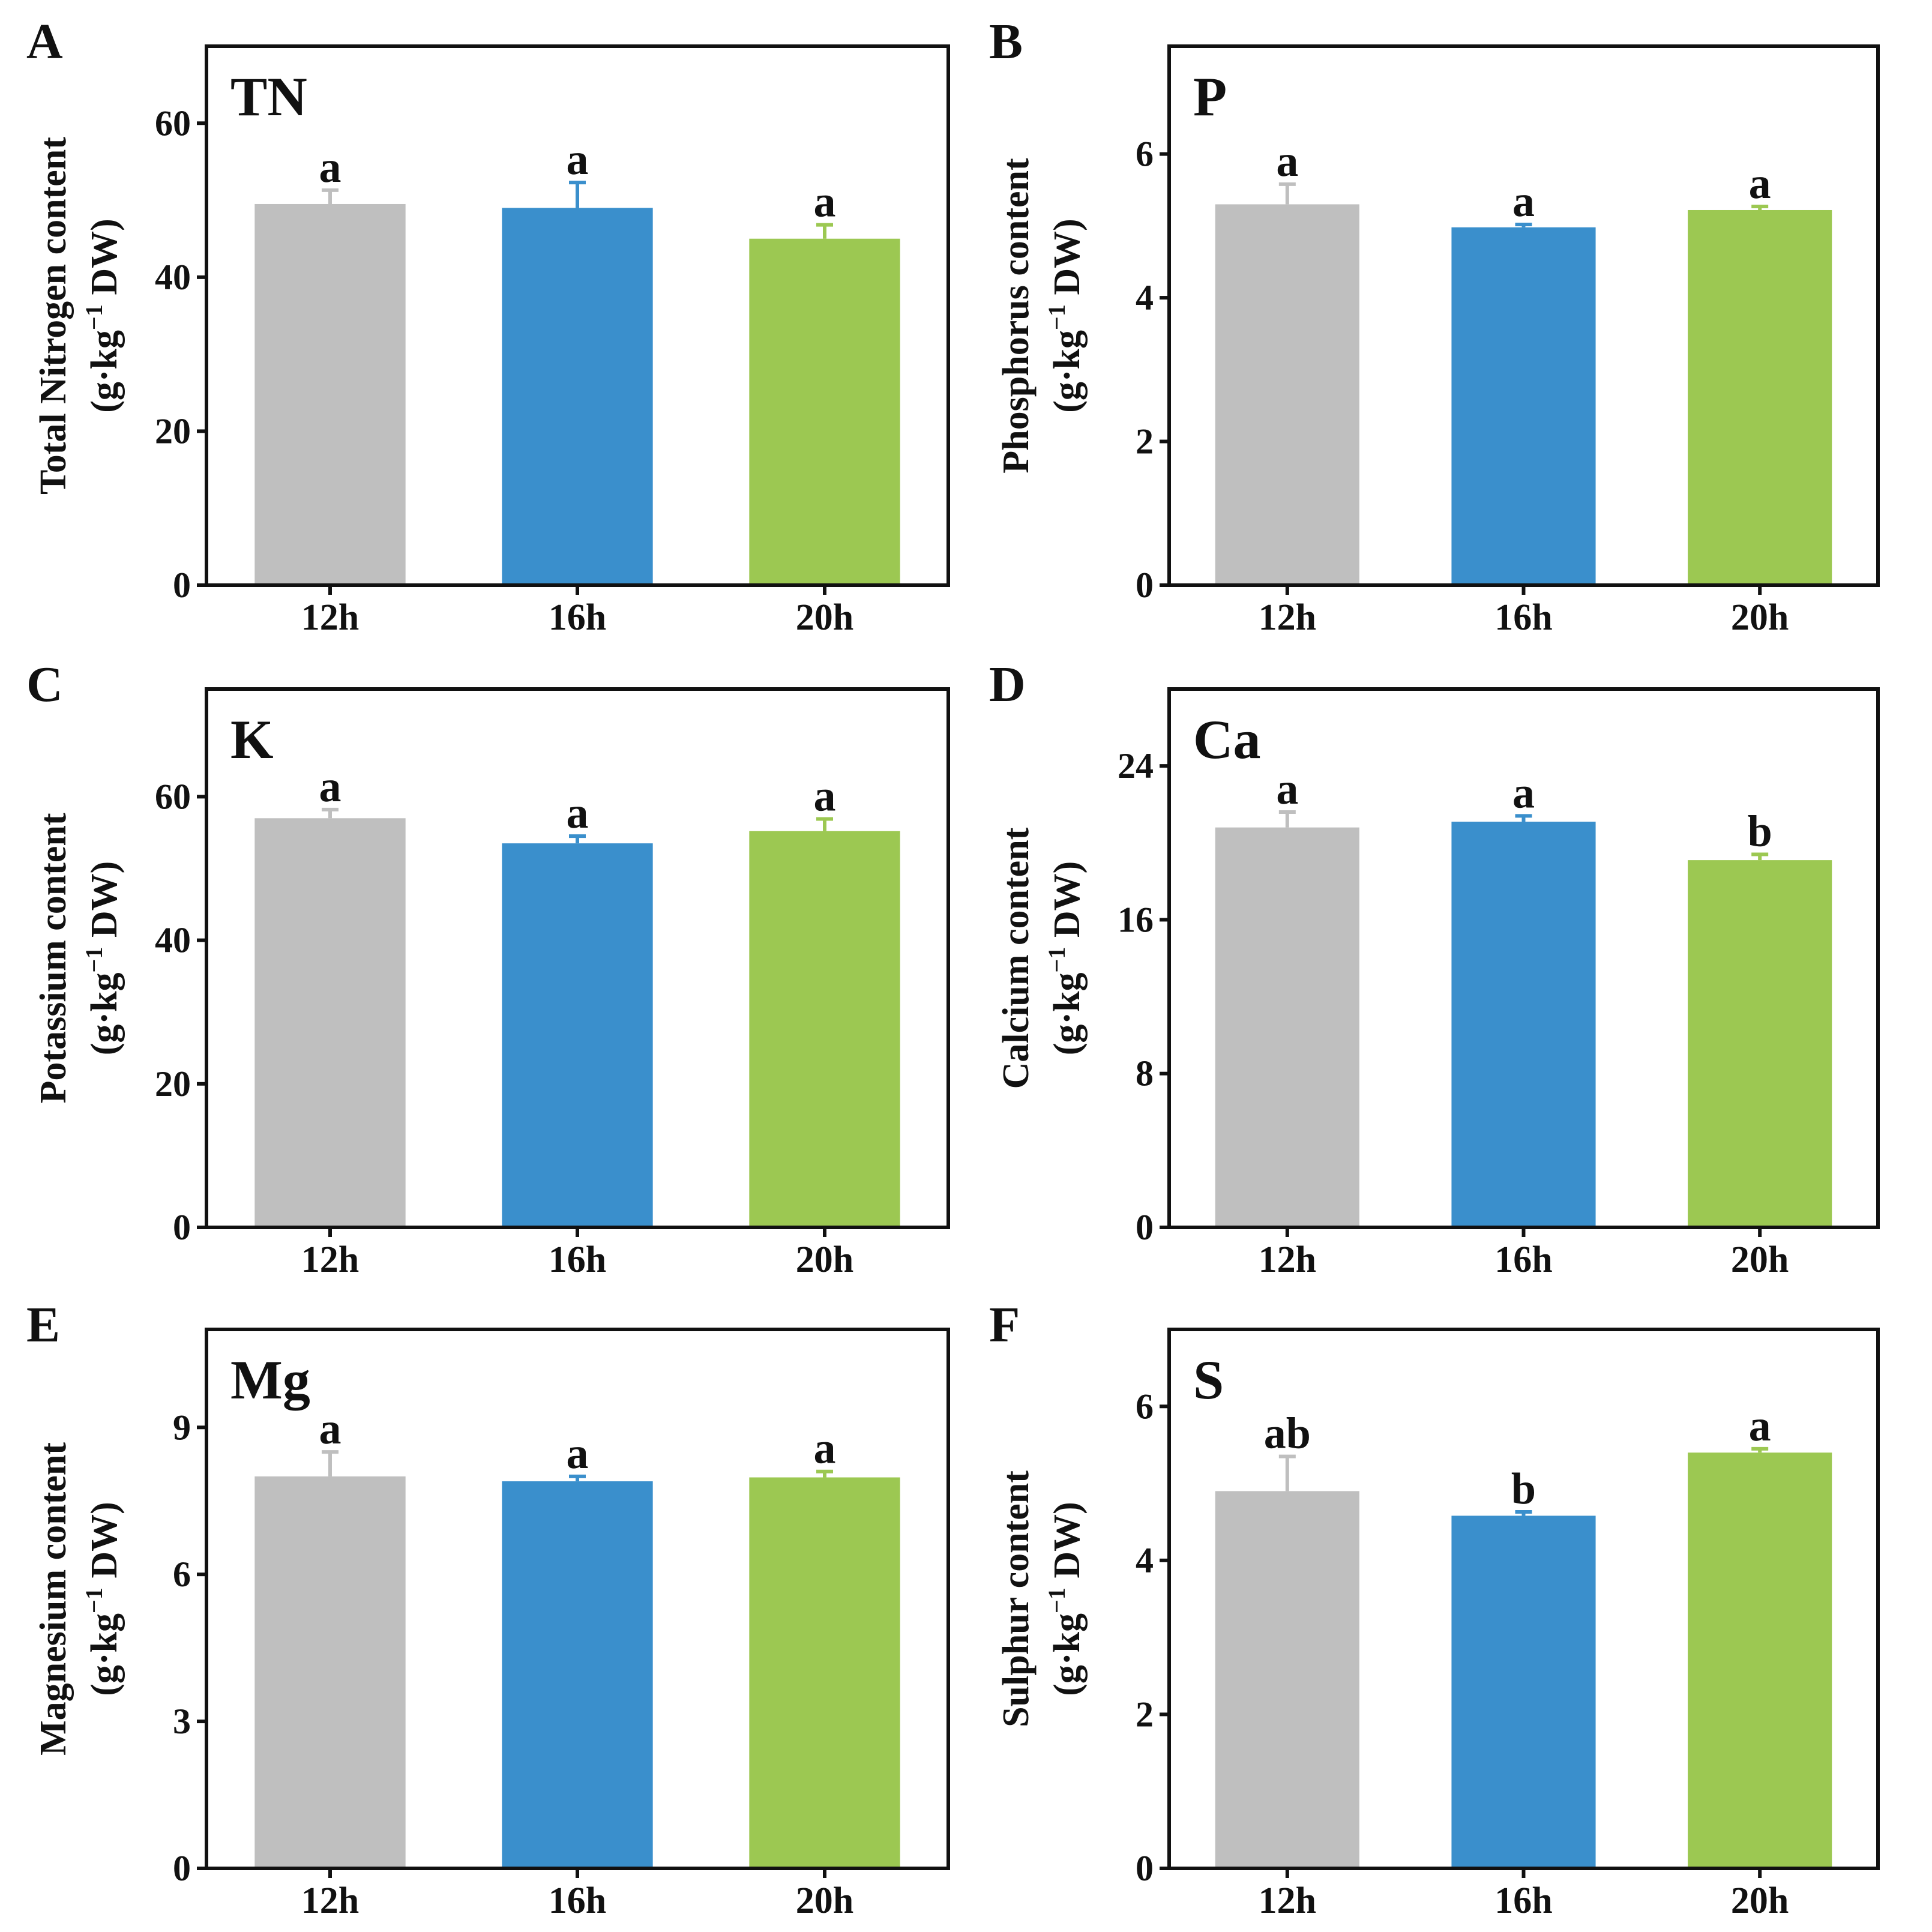 Image resolution: width=1932 pixels, height=1932 pixels. Describe the element at coordinates (1208, 1379) in the screenshot. I see `element-label: S` at that location.